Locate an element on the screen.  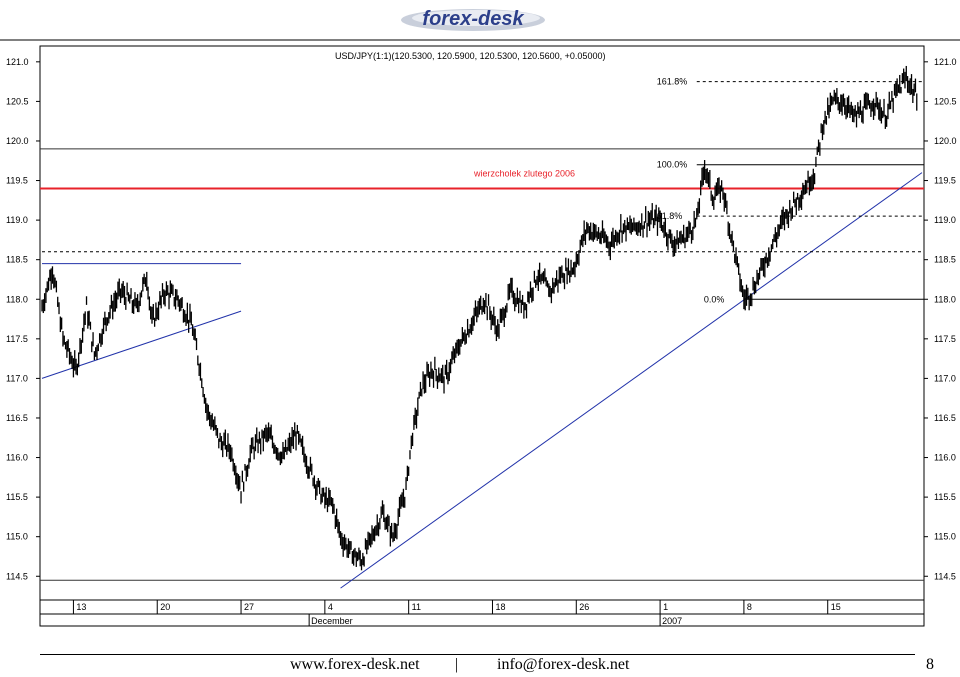
x-tick-label: 26 is located at coordinates (584, 607).